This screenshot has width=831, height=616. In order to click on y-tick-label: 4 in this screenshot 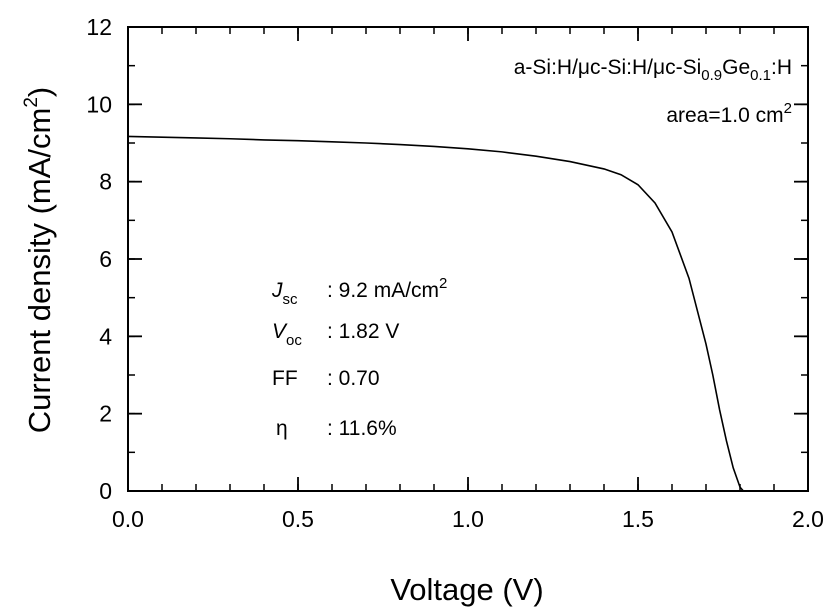, I will do `click(105, 336)`.